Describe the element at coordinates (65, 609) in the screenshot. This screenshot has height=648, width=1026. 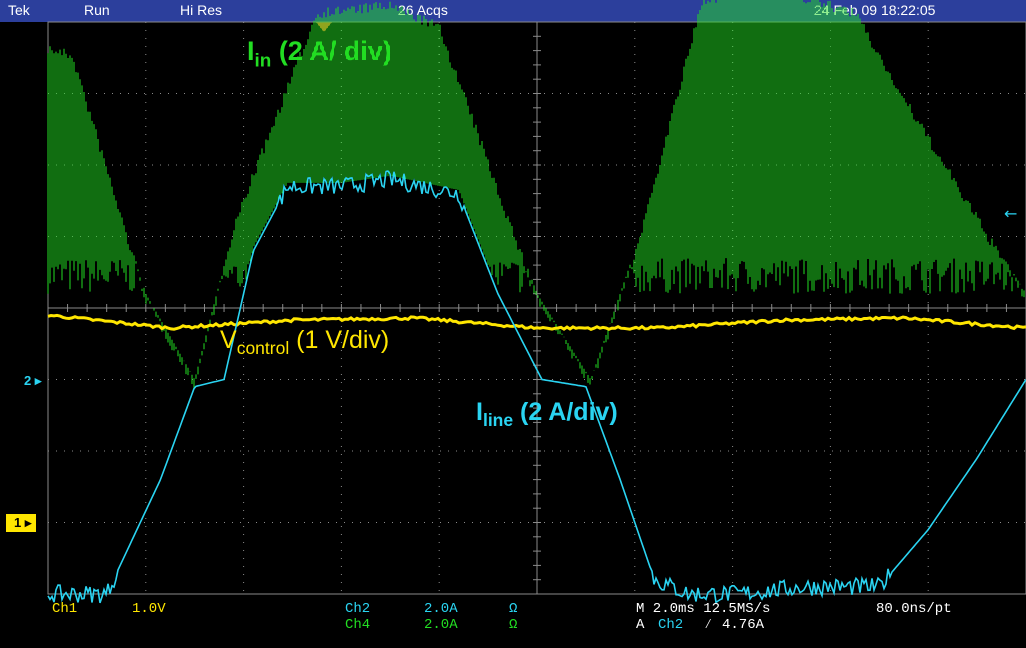
I see `ch1-label: Ch1` at that location.